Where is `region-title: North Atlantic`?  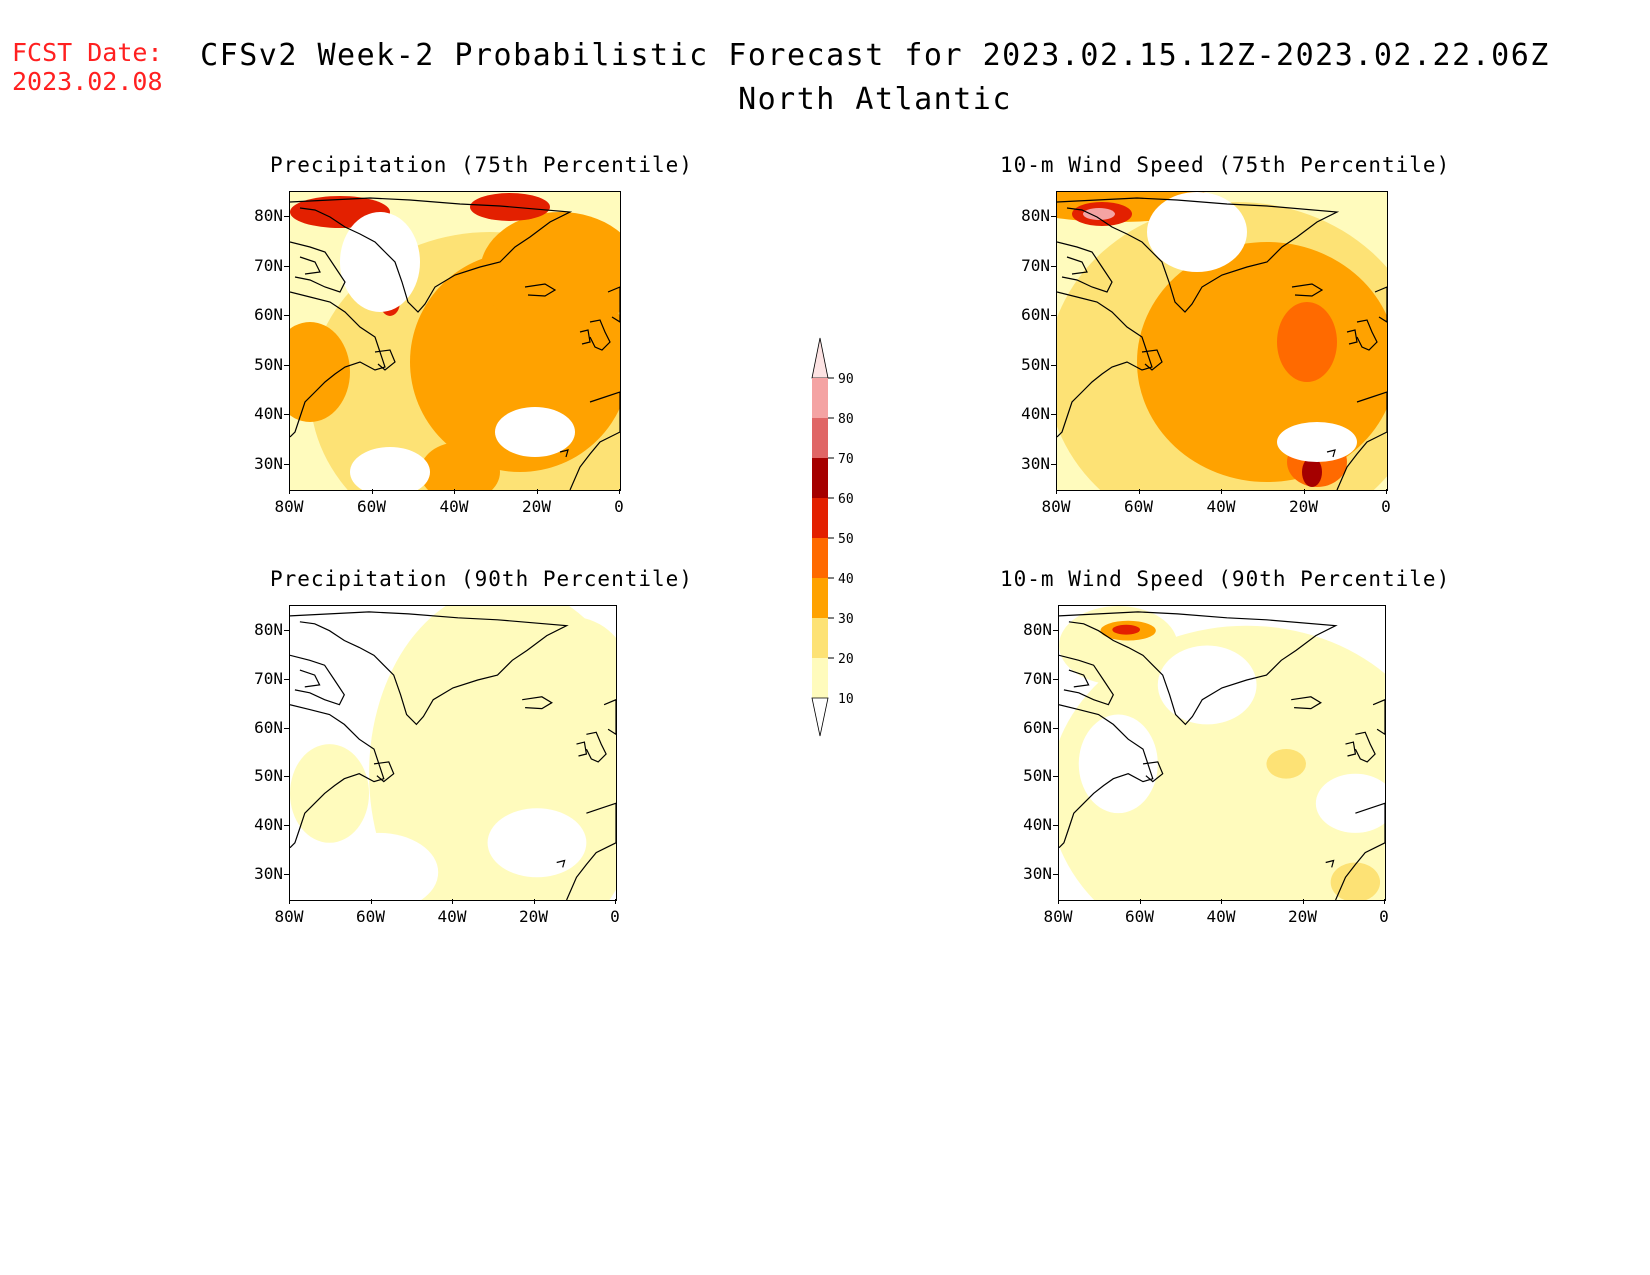
region-title: North Atlantic is located at coordinates (875, 99).